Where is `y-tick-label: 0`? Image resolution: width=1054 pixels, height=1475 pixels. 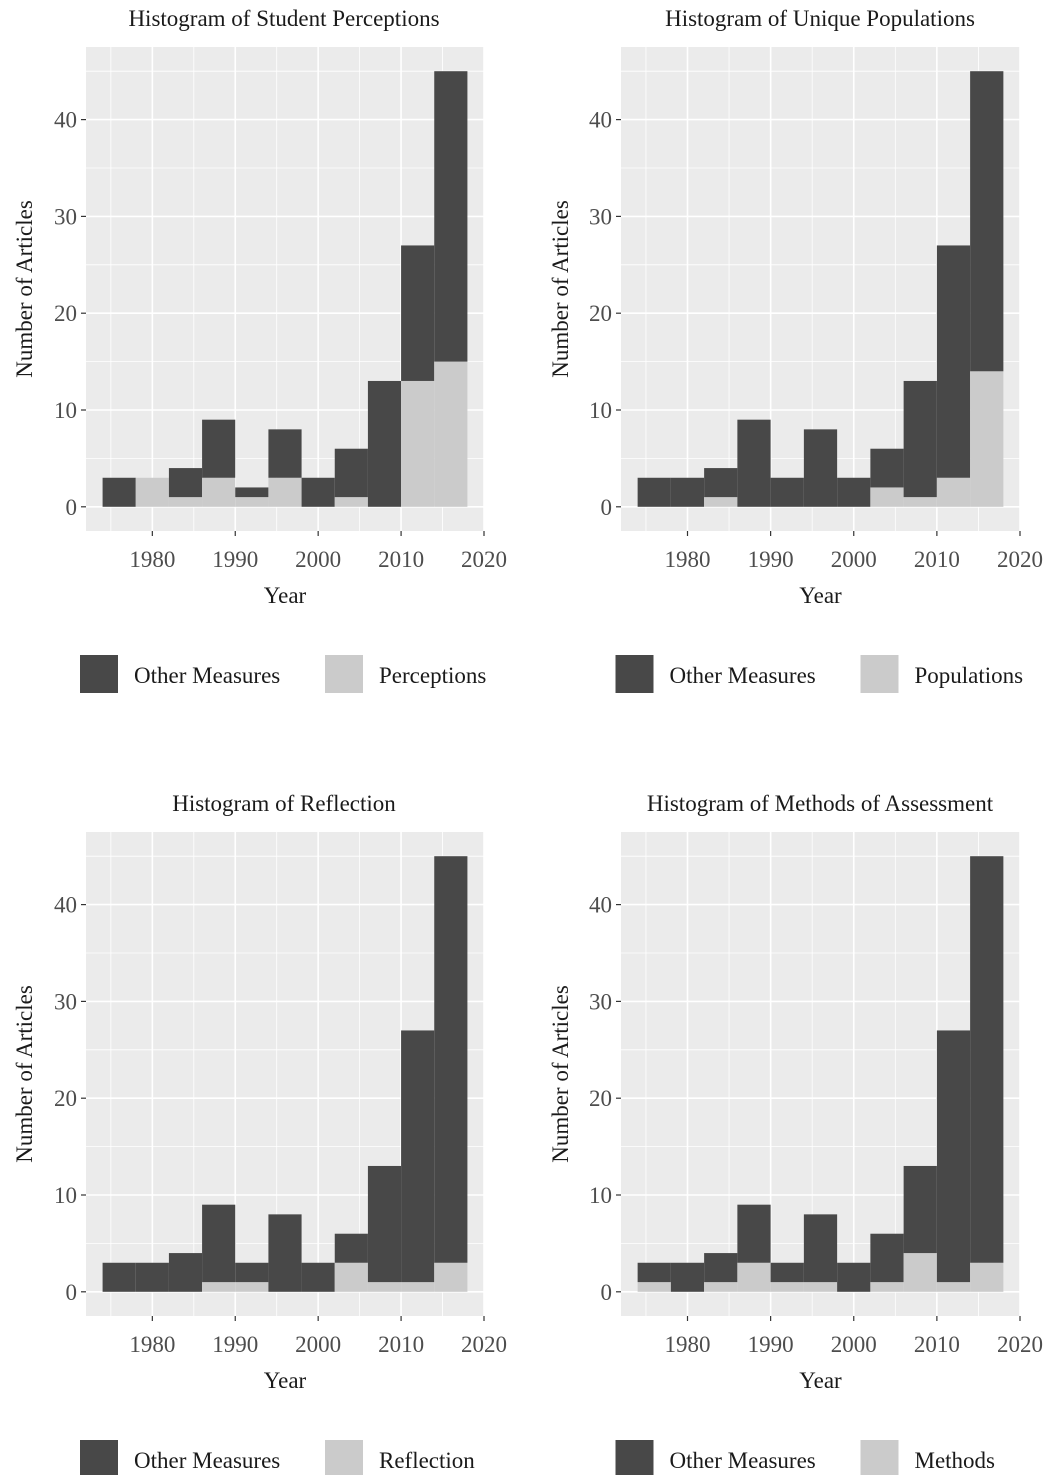 y-tick-label: 0 is located at coordinates (607, 1292).